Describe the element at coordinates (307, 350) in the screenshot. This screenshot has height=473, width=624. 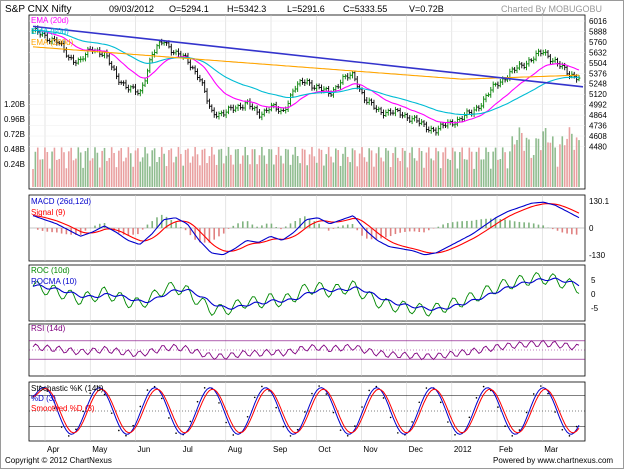
I see `rsi-panel` at that location.